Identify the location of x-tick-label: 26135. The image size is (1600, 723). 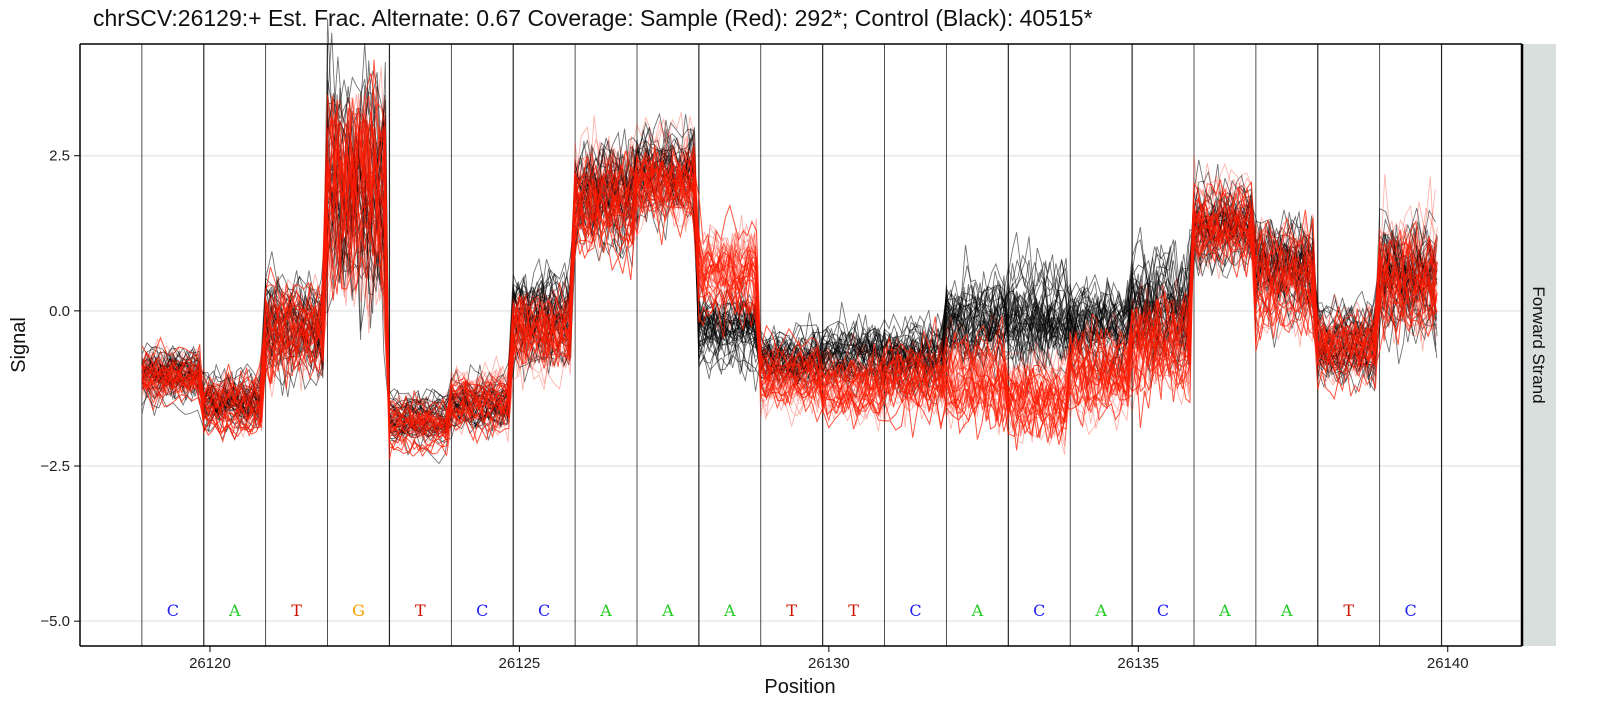
(1138, 663).